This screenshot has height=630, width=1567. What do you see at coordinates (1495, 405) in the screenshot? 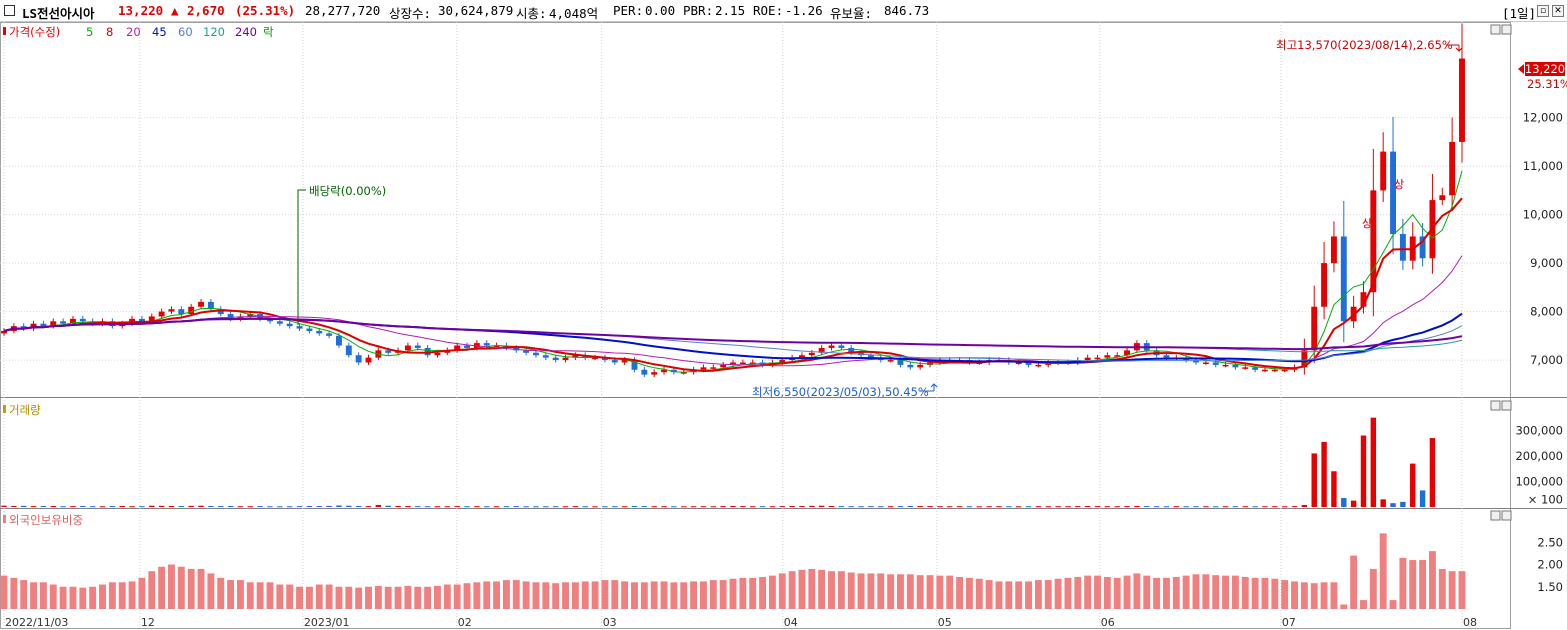
I see `volume-panel-minimize-button` at bounding box center [1495, 405].